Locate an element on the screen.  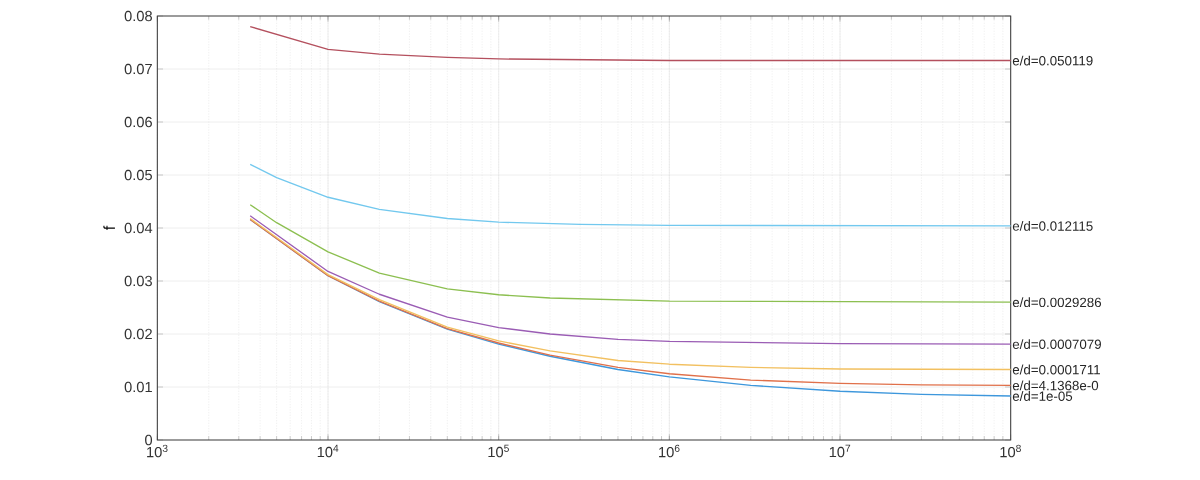
x-tick-label: 10$^{4}$ is located at coordinates (328, 451).